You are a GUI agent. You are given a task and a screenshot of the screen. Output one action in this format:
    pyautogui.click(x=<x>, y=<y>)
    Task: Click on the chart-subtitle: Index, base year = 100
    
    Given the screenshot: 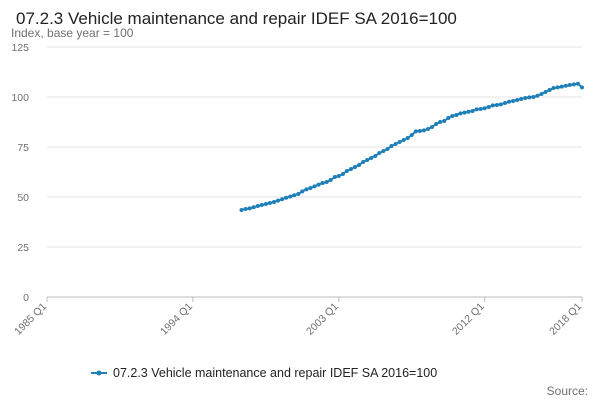 What is the action you would take?
    pyautogui.click(x=72, y=33)
    